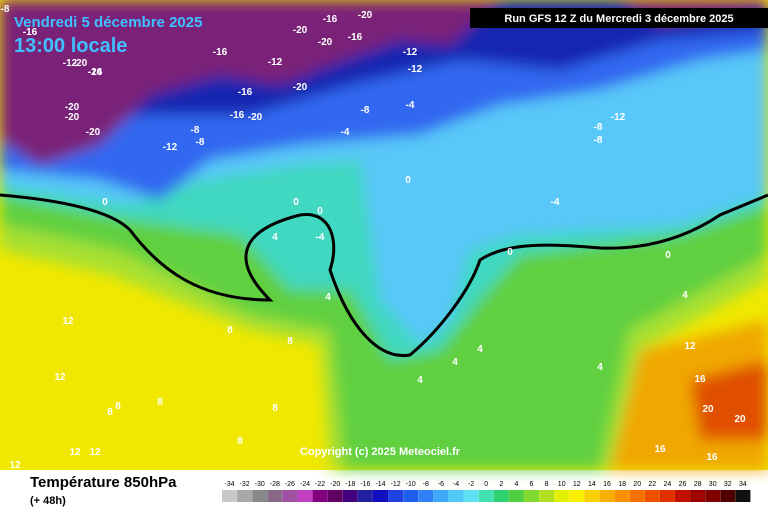 Image resolution: width=768 pixels, height=512 pixels. Describe the element at coordinates (501, 484) in the screenshot. I see `scale-label: 2` at that location.